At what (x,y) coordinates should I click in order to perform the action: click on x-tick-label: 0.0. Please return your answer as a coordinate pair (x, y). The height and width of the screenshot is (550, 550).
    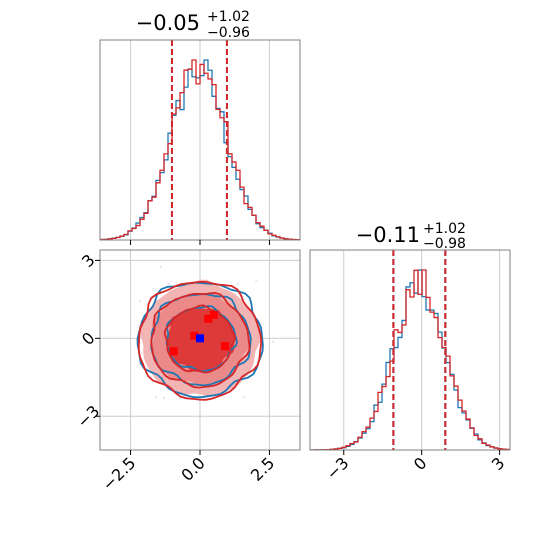
    Looking at the image, I should click on (192, 468).